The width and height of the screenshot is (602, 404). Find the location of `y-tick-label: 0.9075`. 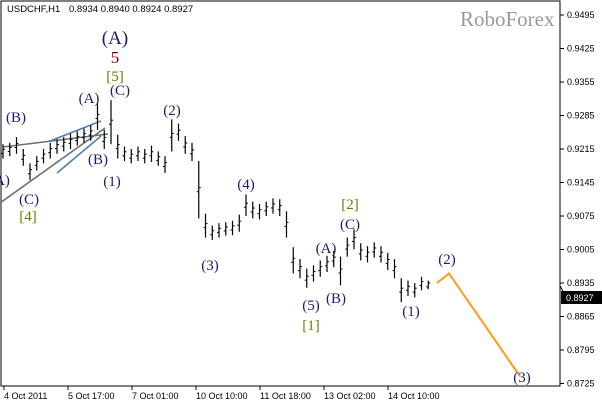

y-tick-label: 0.9075 is located at coordinates (581, 216).